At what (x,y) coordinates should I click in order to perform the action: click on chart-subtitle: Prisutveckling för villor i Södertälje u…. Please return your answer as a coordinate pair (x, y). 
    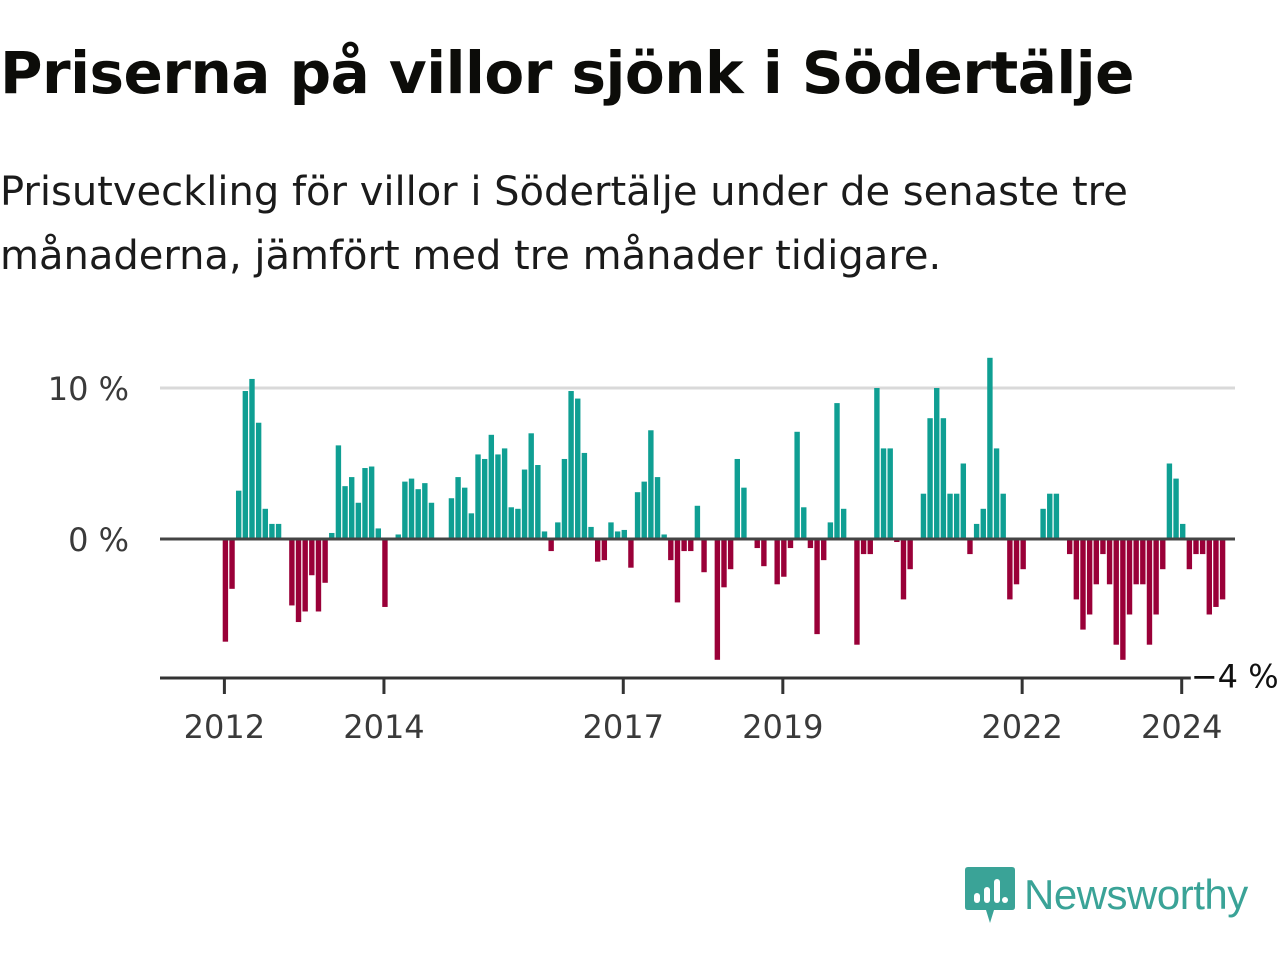
    Looking at the image, I should click on (564, 224).